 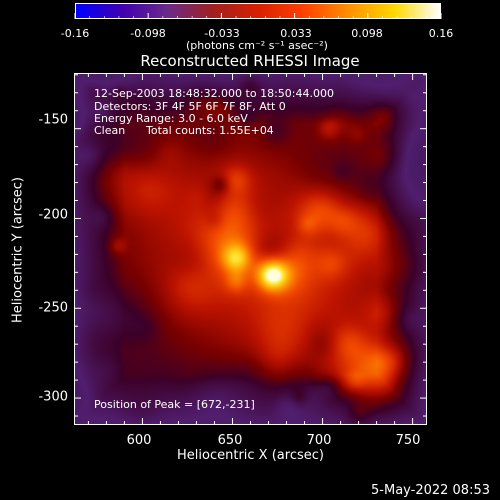 I want to click on colorbar-tick-label: 0.16, so click(x=441, y=33).